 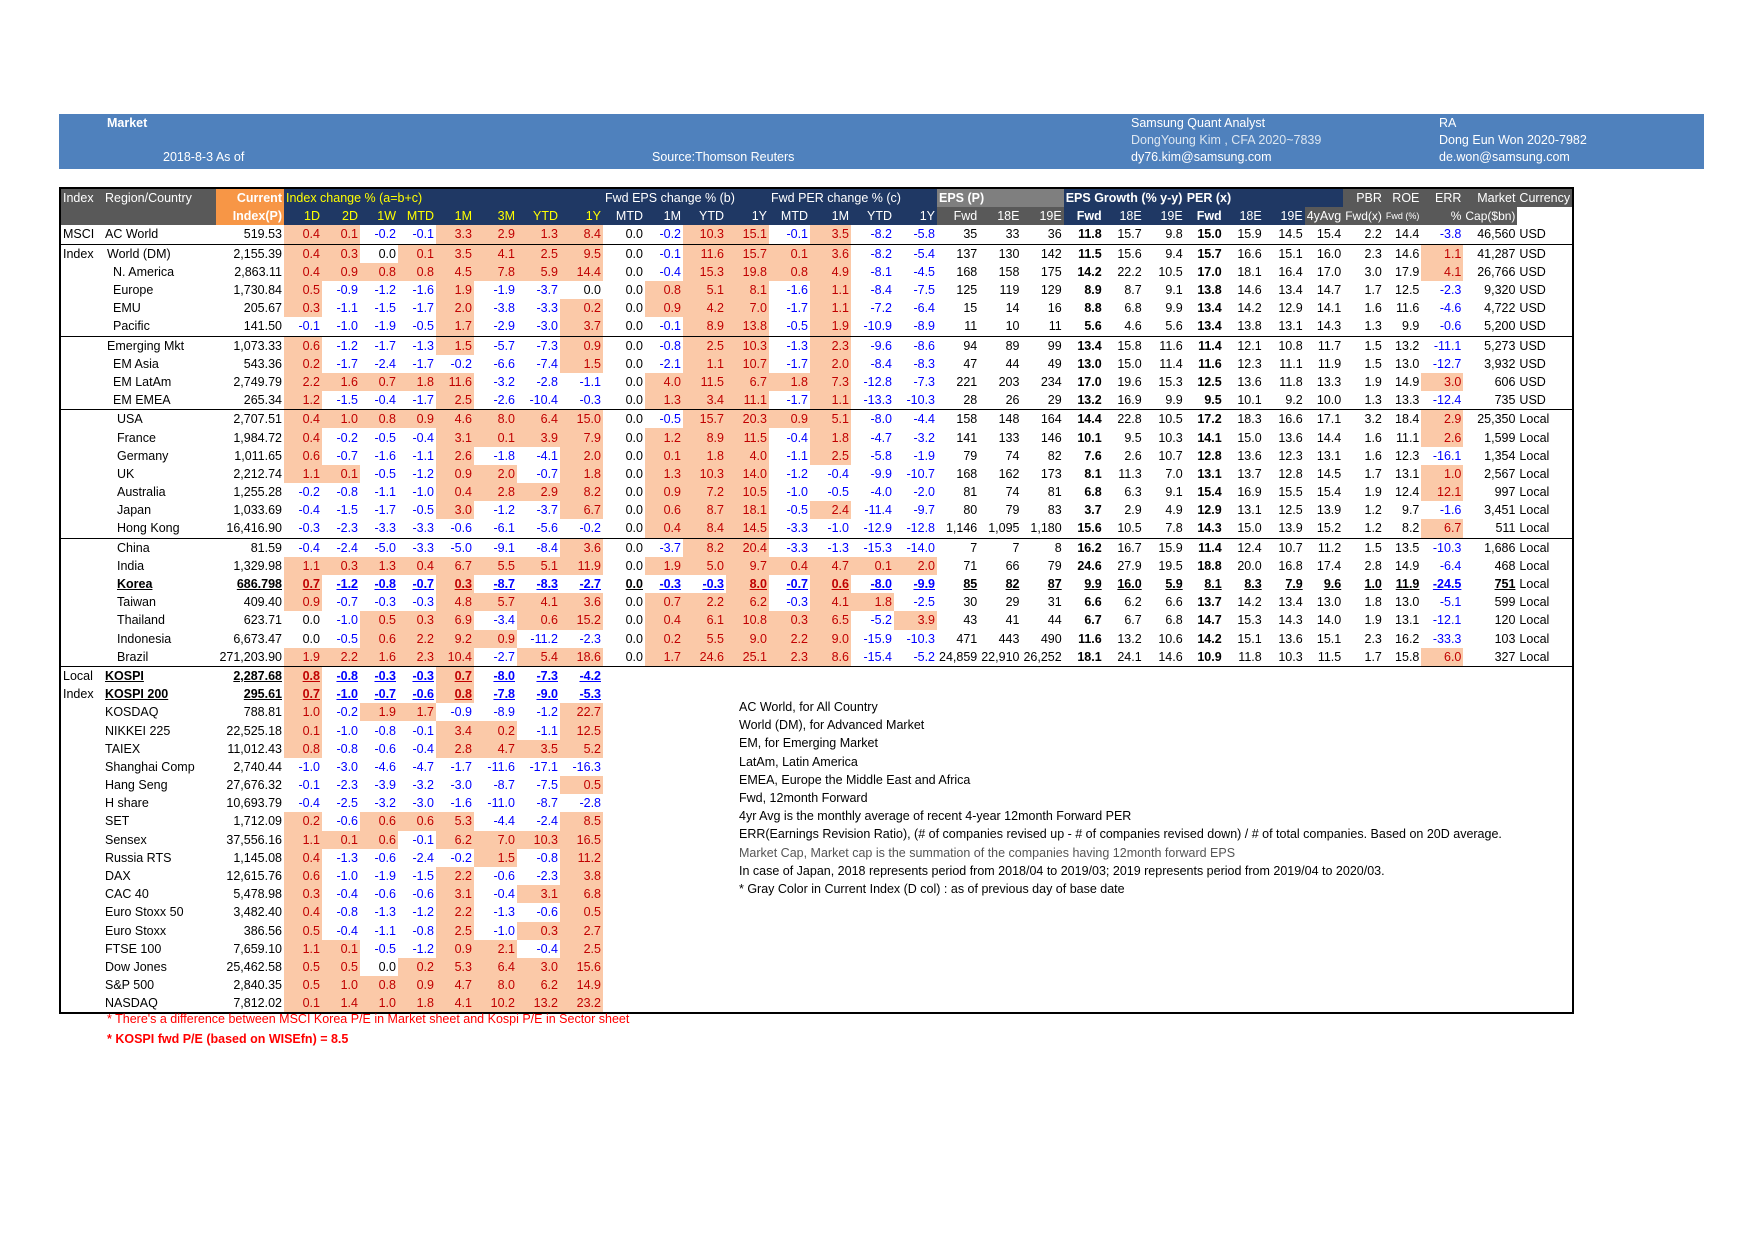 I want to click on eps-change-cell: 1.2, so click(x=664, y=437).